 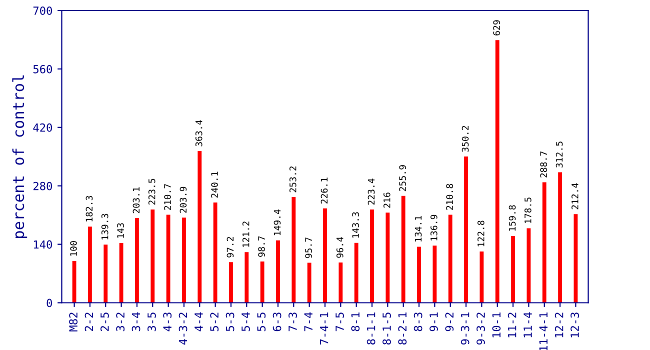 I want to click on y-axis-title: percent of control, so click(x=20, y=156).